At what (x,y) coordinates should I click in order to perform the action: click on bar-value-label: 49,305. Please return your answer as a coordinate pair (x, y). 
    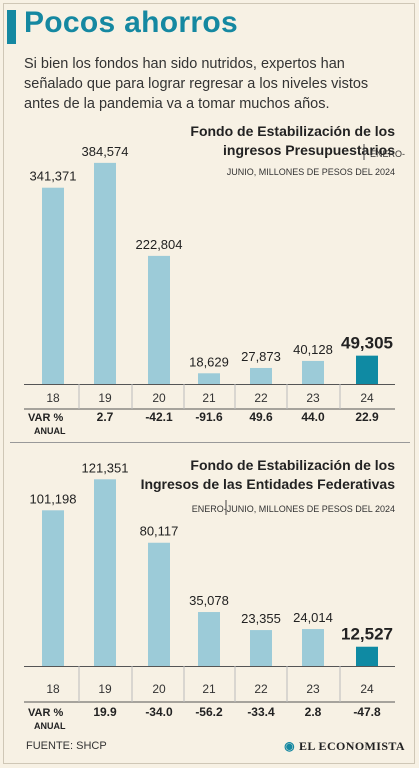
    Looking at the image, I should click on (367, 343).